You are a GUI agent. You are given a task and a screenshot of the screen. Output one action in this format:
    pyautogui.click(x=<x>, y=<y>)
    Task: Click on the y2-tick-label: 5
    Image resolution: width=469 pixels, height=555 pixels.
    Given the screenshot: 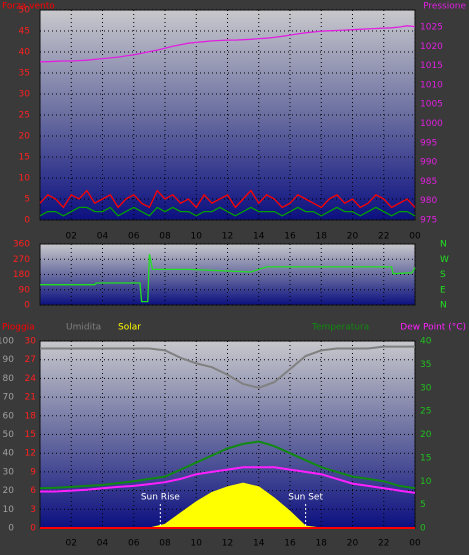 What is the action you would take?
    pyautogui.click(x=423, y=505)
    